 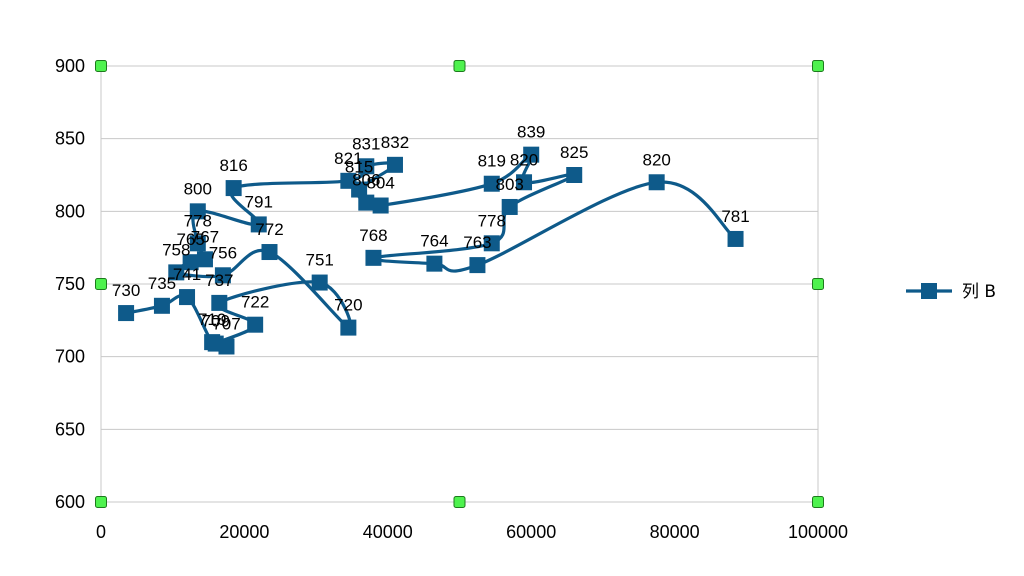 I want to click on y-tick-label: 650, so click(x=70, y=429).